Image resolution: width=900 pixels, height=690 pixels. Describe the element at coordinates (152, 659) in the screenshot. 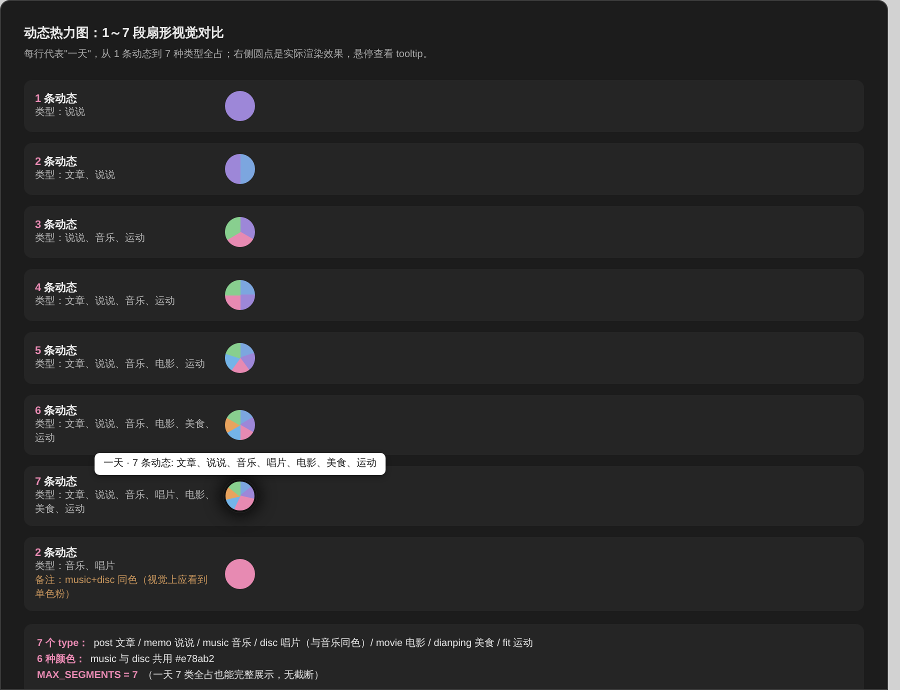

I see `text: music 与 disc 共用 #e78ab2` at that location.